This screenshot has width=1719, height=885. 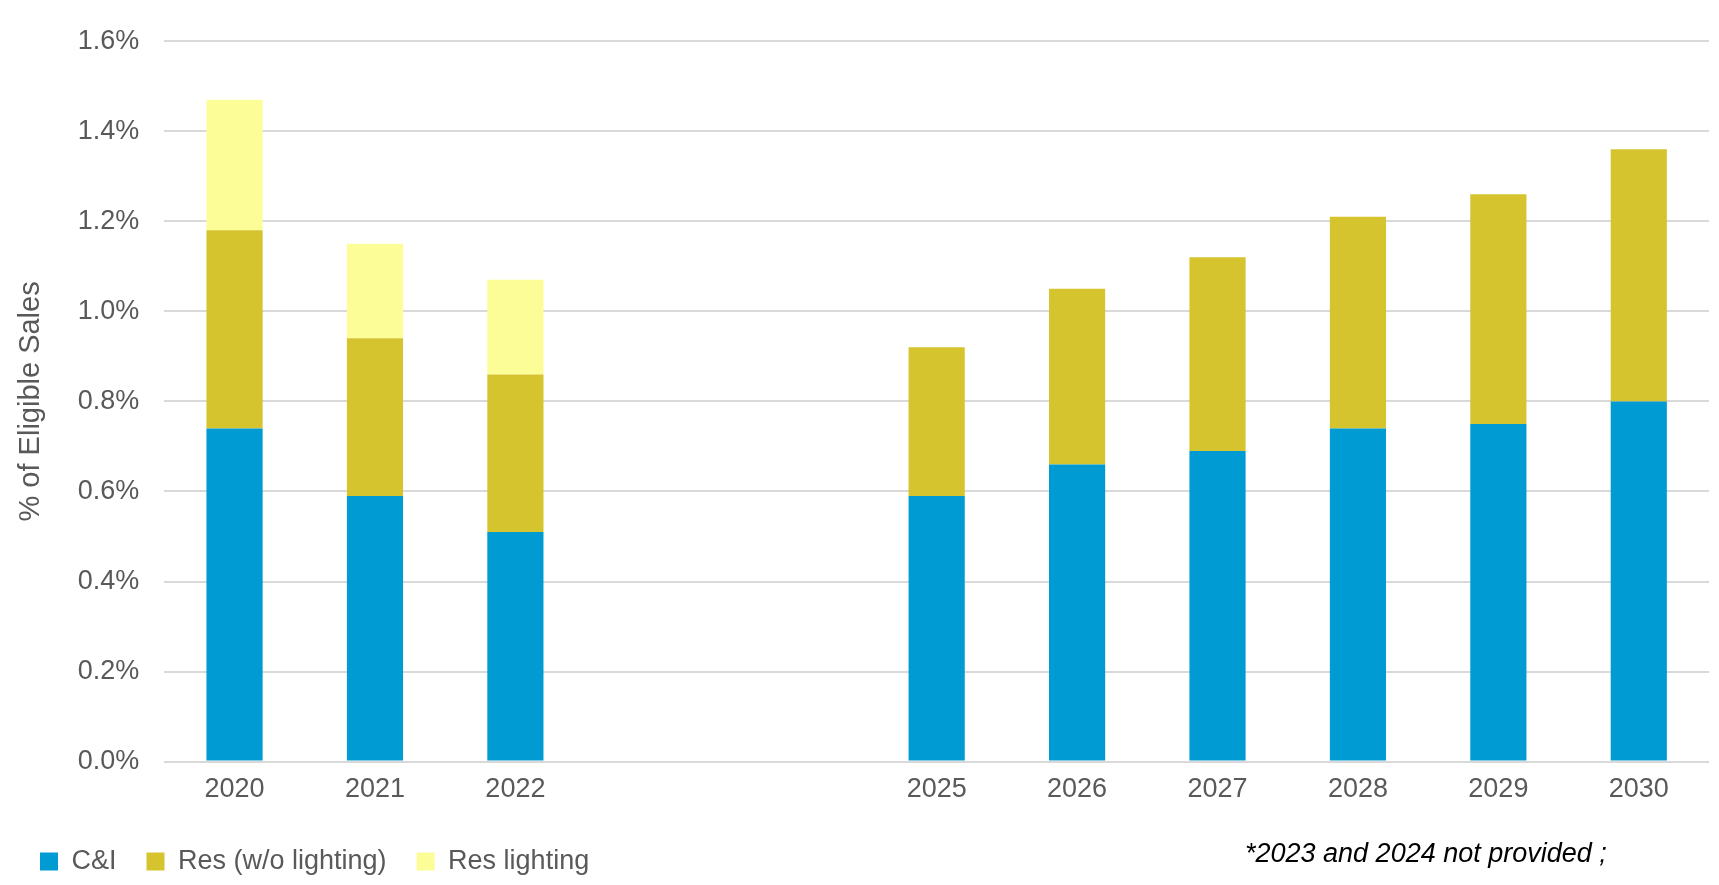 What do you see at coordinates (375, 788) in the screenshot?
I see `x-tick-label: 2021` at bounding box center [375, 788].